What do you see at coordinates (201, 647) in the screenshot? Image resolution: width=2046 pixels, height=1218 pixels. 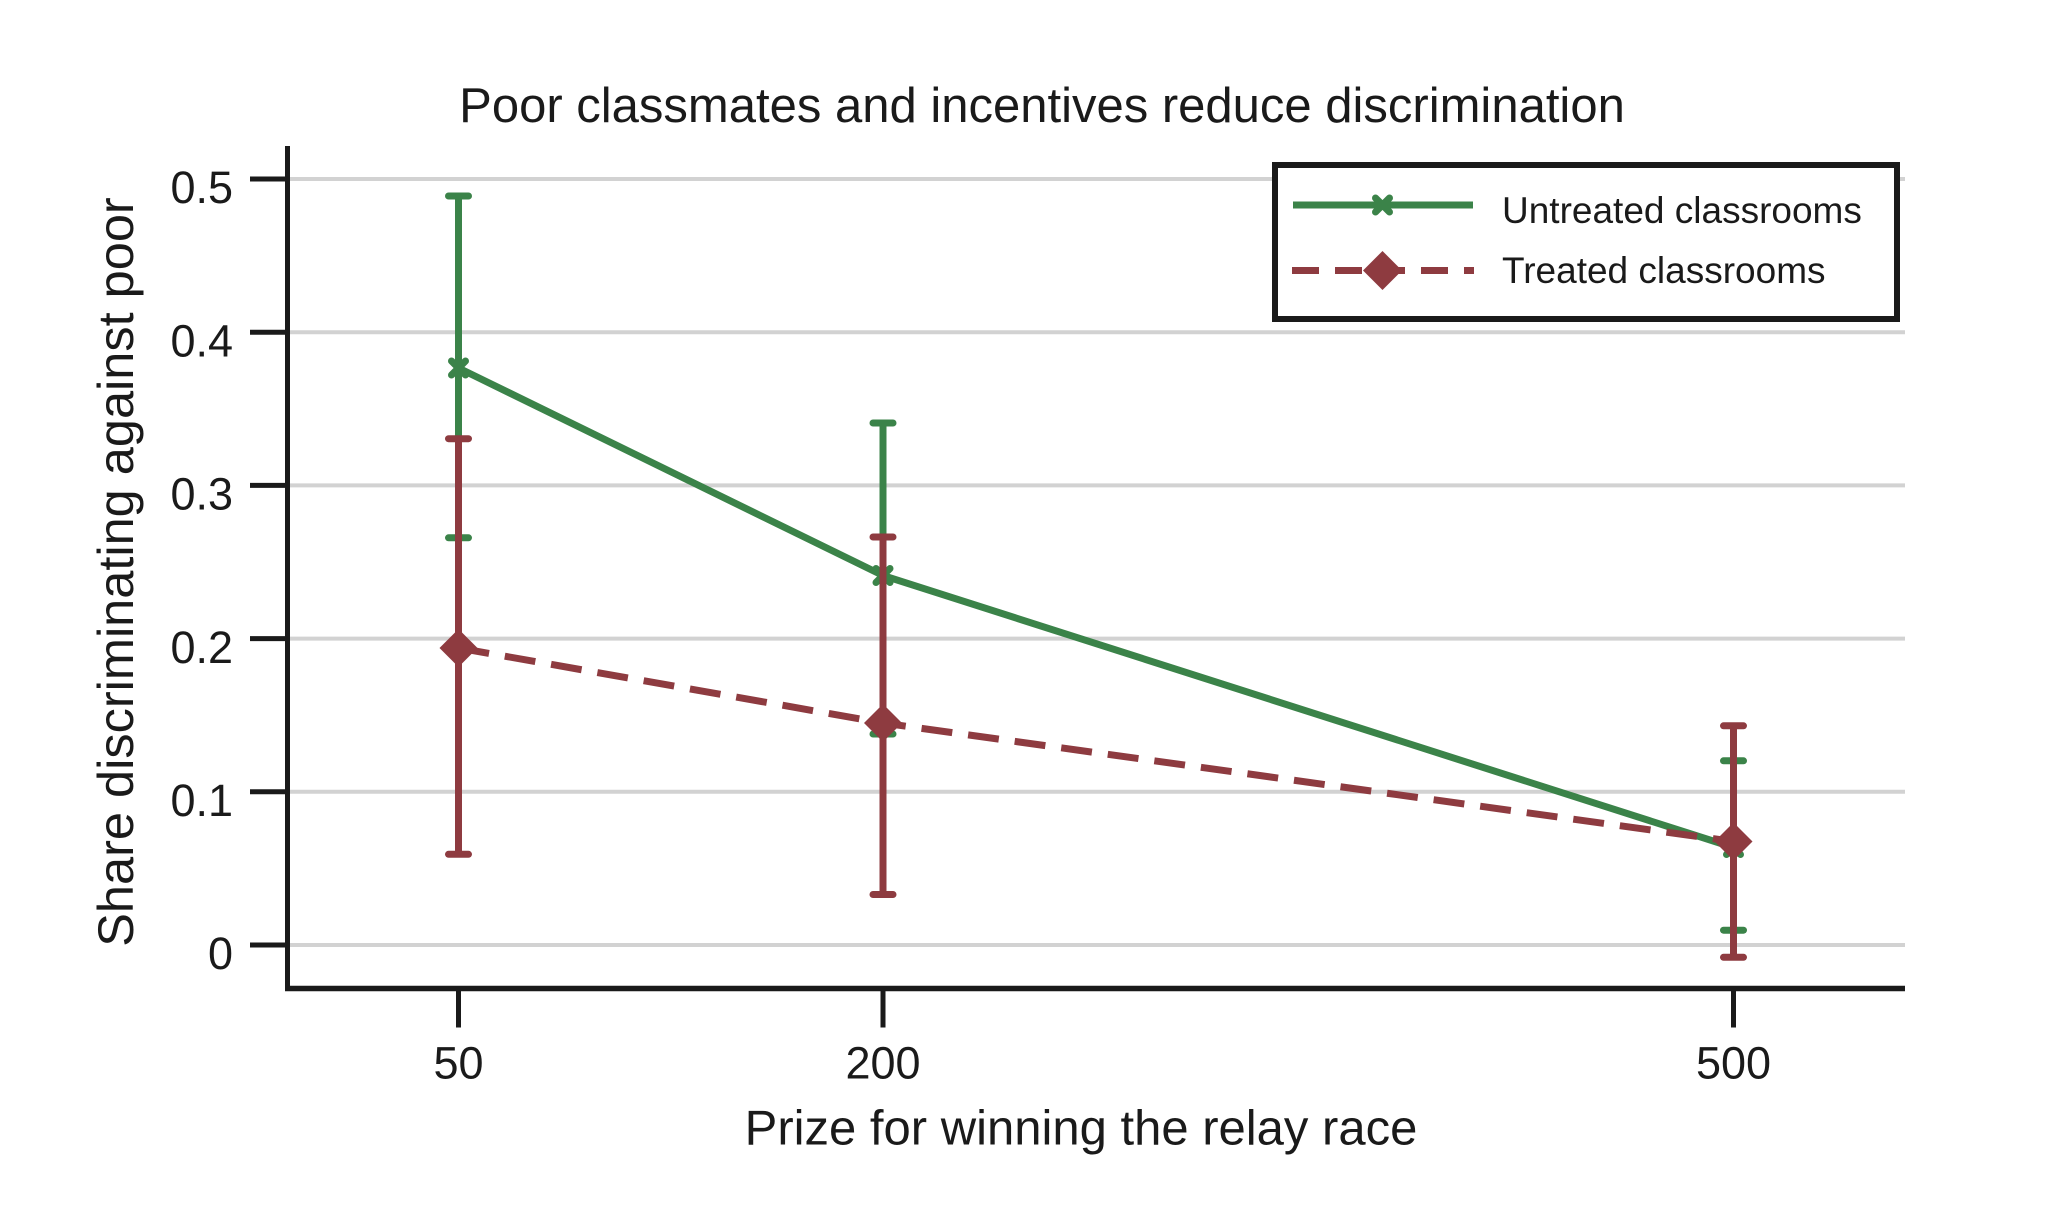 I see `svg-text: 0.2` at bounding box center [201, 647].